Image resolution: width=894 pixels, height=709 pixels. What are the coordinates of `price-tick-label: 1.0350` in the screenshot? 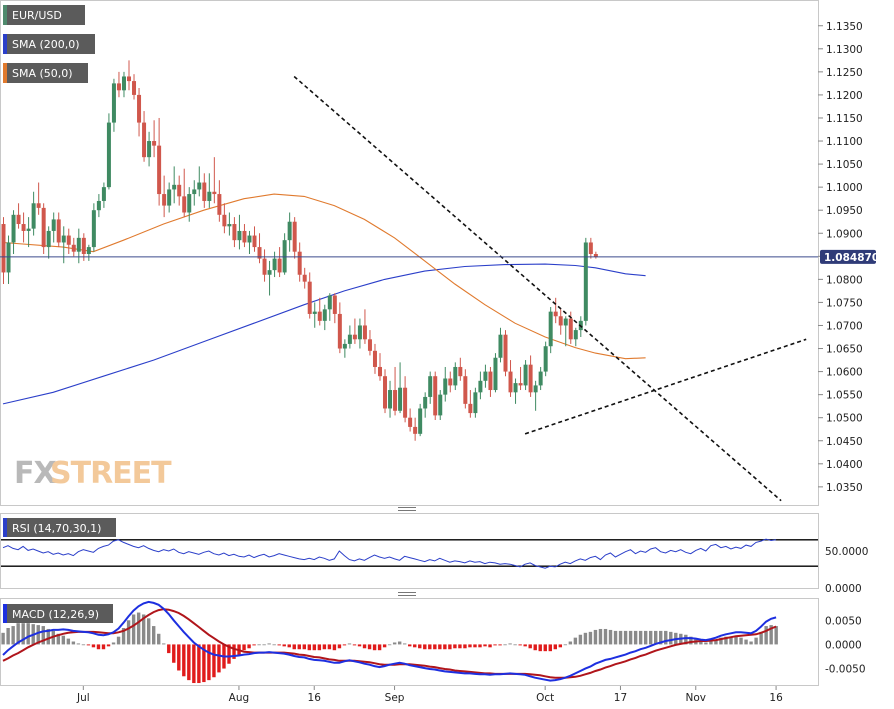 It's located at (844, 488).